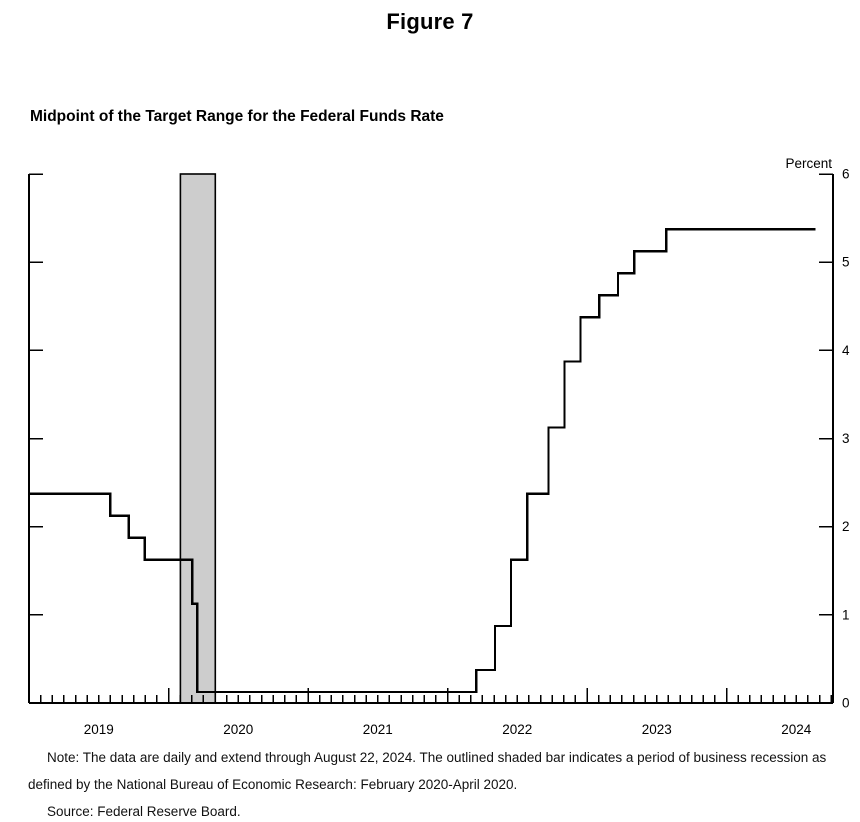 This screenshot has width=860, height=822. What do you see at coordinates (99, 729) in the screenshot?
I see `x-tick-label: 2019` at bounding box center [99, 729].